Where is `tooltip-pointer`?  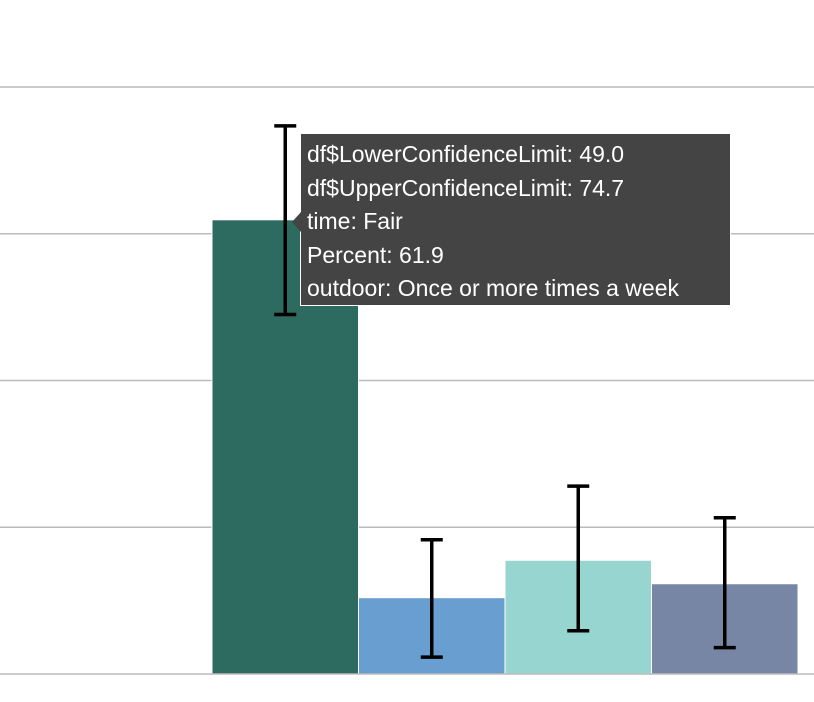
tooltip-pointer is located at coordinates (296, 222).